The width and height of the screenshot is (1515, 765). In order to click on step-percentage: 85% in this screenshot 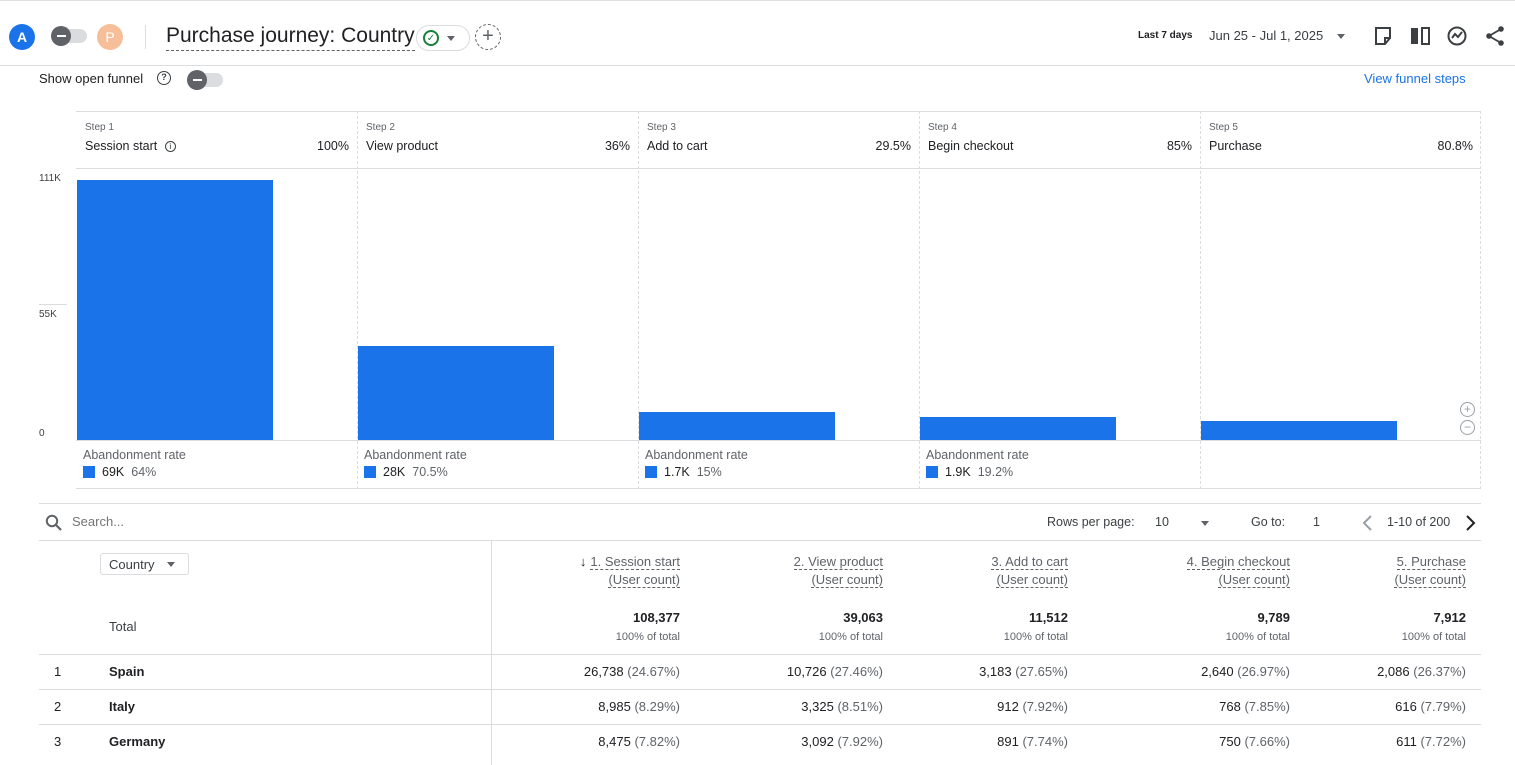, I will do `click(1179, 146)`.